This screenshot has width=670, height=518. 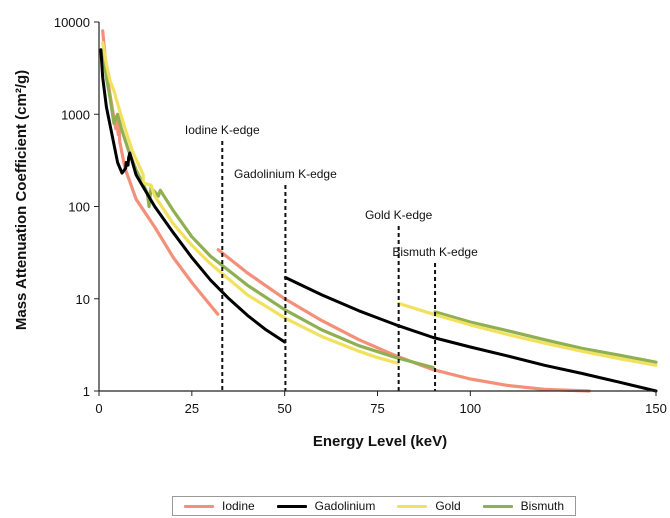 I want to click on legend-label-iodine: Iodine, so click(x=238, y=506).